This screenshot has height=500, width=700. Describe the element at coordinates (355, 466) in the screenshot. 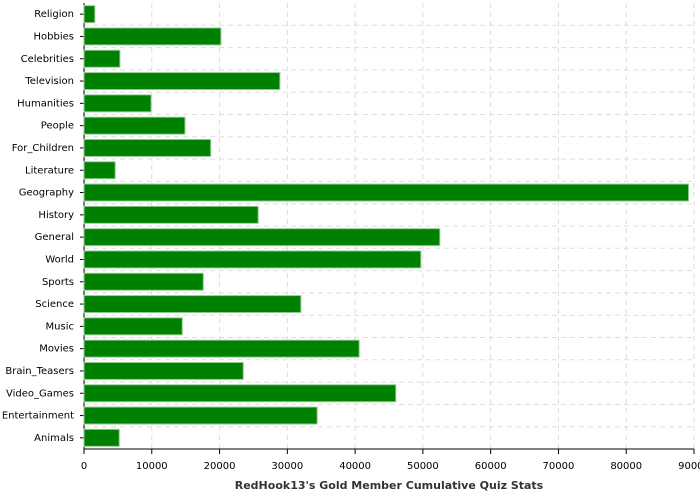

I see `x-tick-label: 40000` at that location.